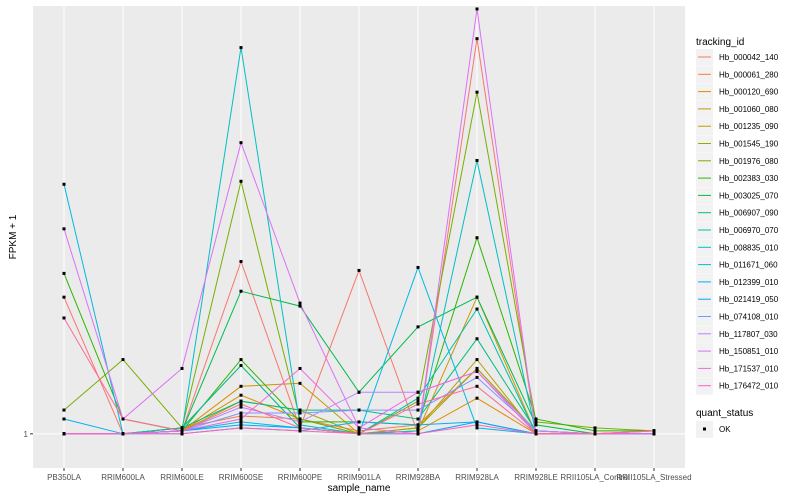 Image resolution: width=800 pixels, height=500 pixels. I want to click on legend-label: Hb_003025_070, so click(749, 195).